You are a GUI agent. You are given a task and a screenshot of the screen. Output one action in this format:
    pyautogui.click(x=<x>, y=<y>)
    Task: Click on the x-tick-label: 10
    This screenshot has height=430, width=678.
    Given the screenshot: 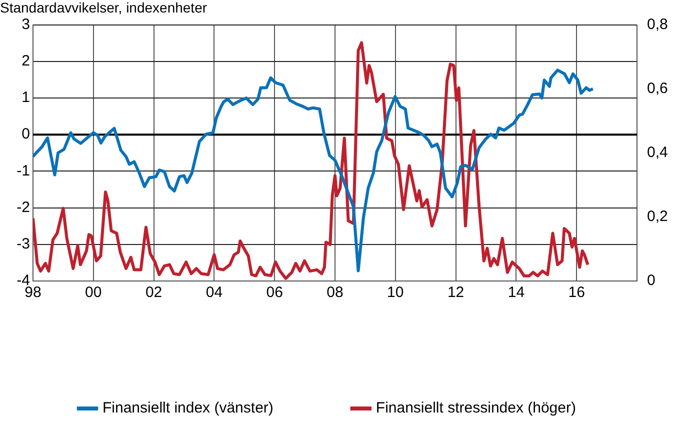 What is the action you would take?
    pyautogui.click(x=395, y=293)
    